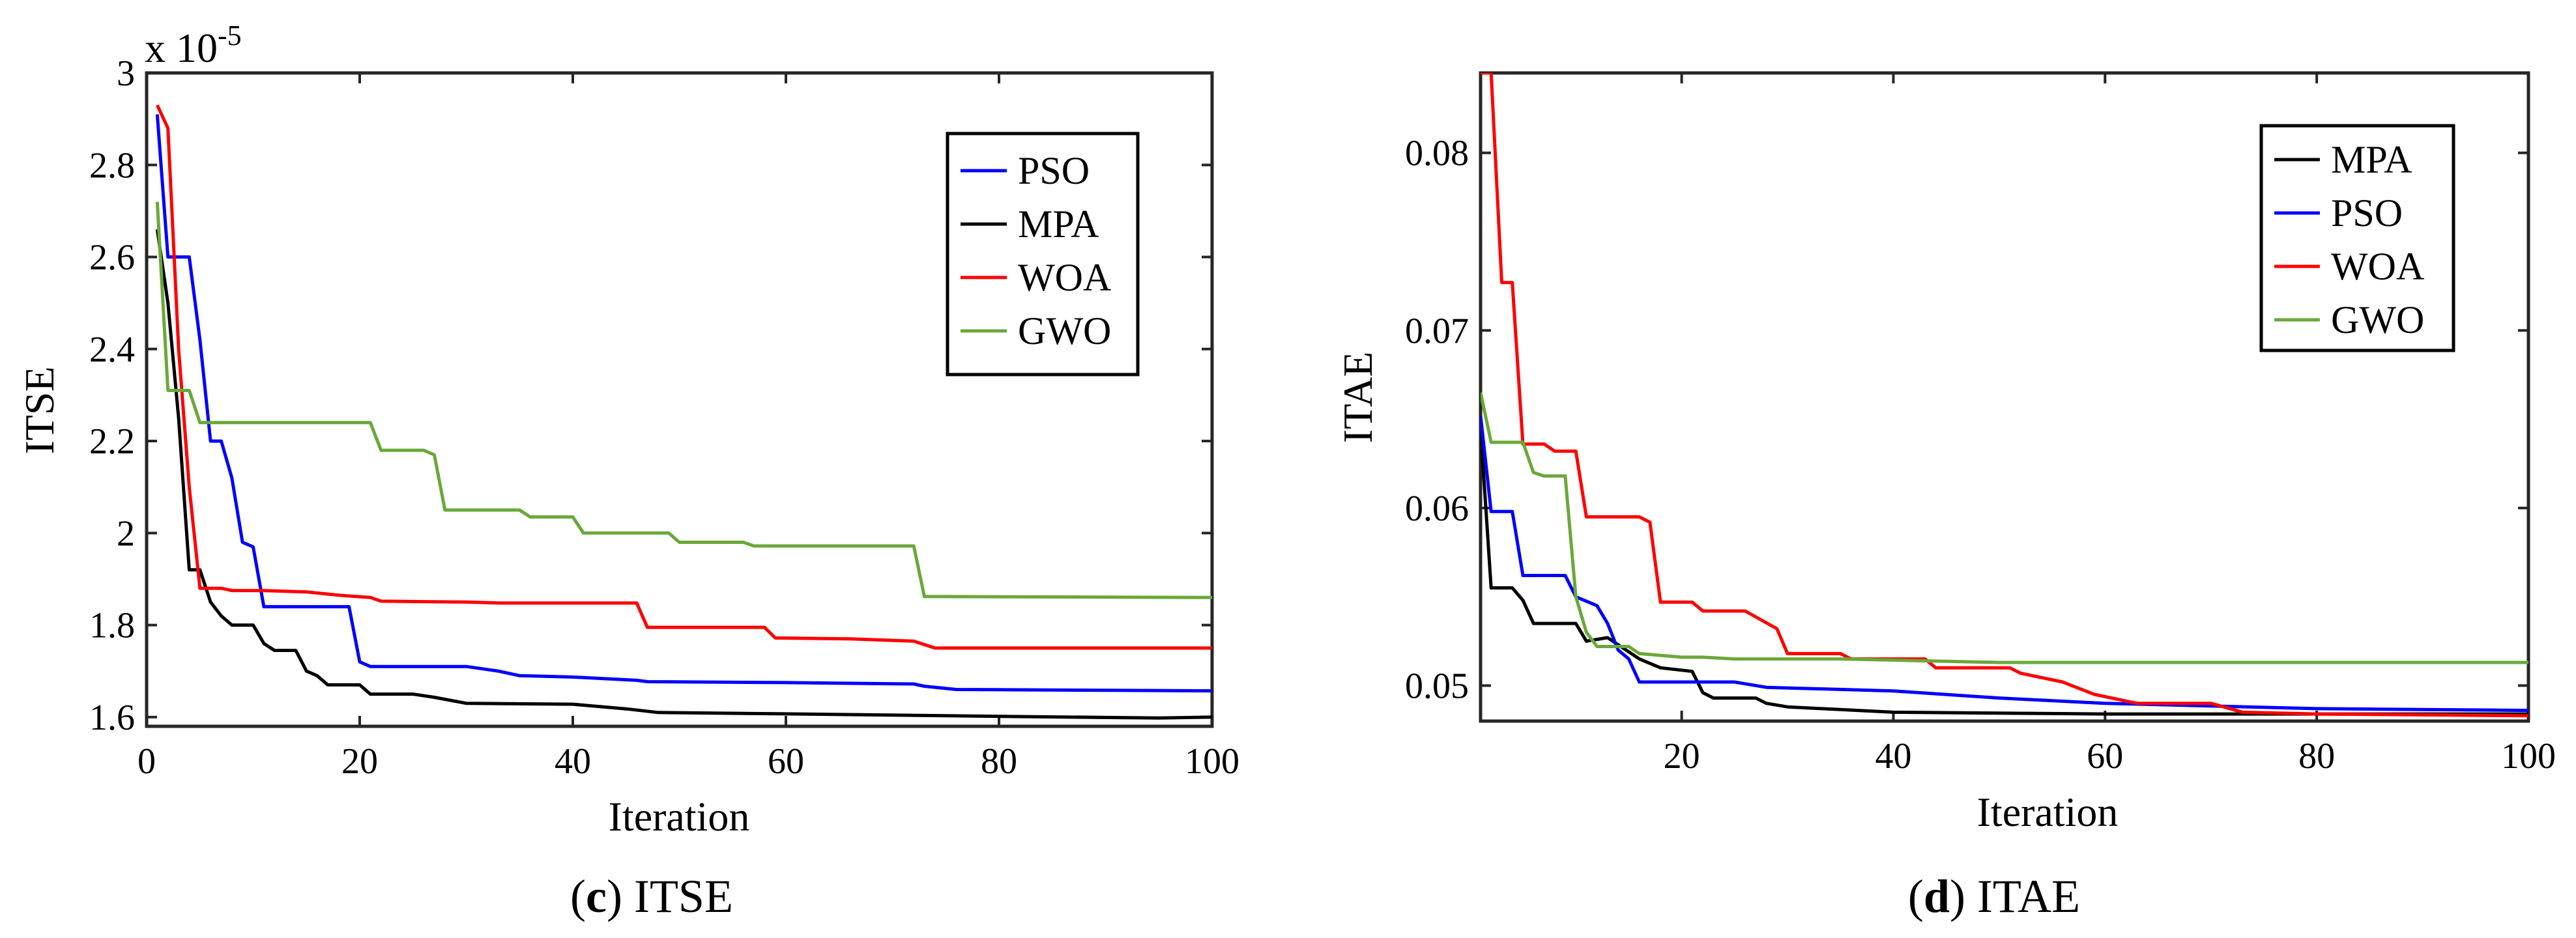  I want to click on legend-box-d, so click(2357, 238).